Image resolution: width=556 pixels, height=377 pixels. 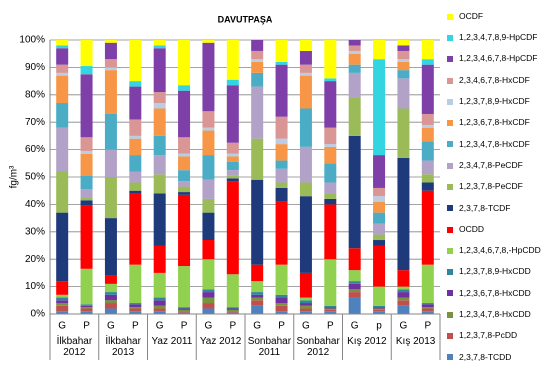 I want to click on group-label: Kış 2013, so click(x=415, y=341).